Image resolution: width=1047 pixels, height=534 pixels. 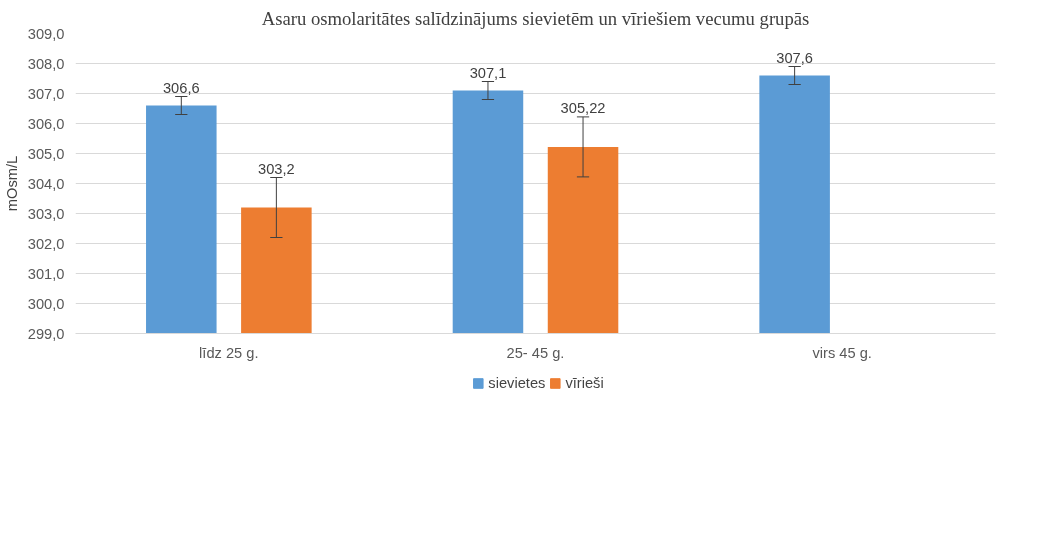 I want to click on x-tick-label: līdz 25 g., so click(x=229, y=352).